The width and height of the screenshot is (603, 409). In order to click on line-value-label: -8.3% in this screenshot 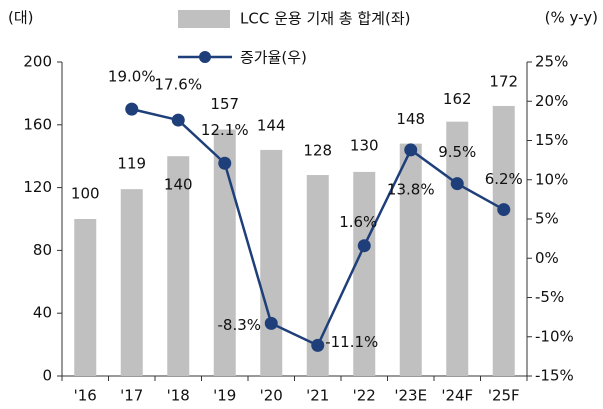, I will do `click(239, 325)`.